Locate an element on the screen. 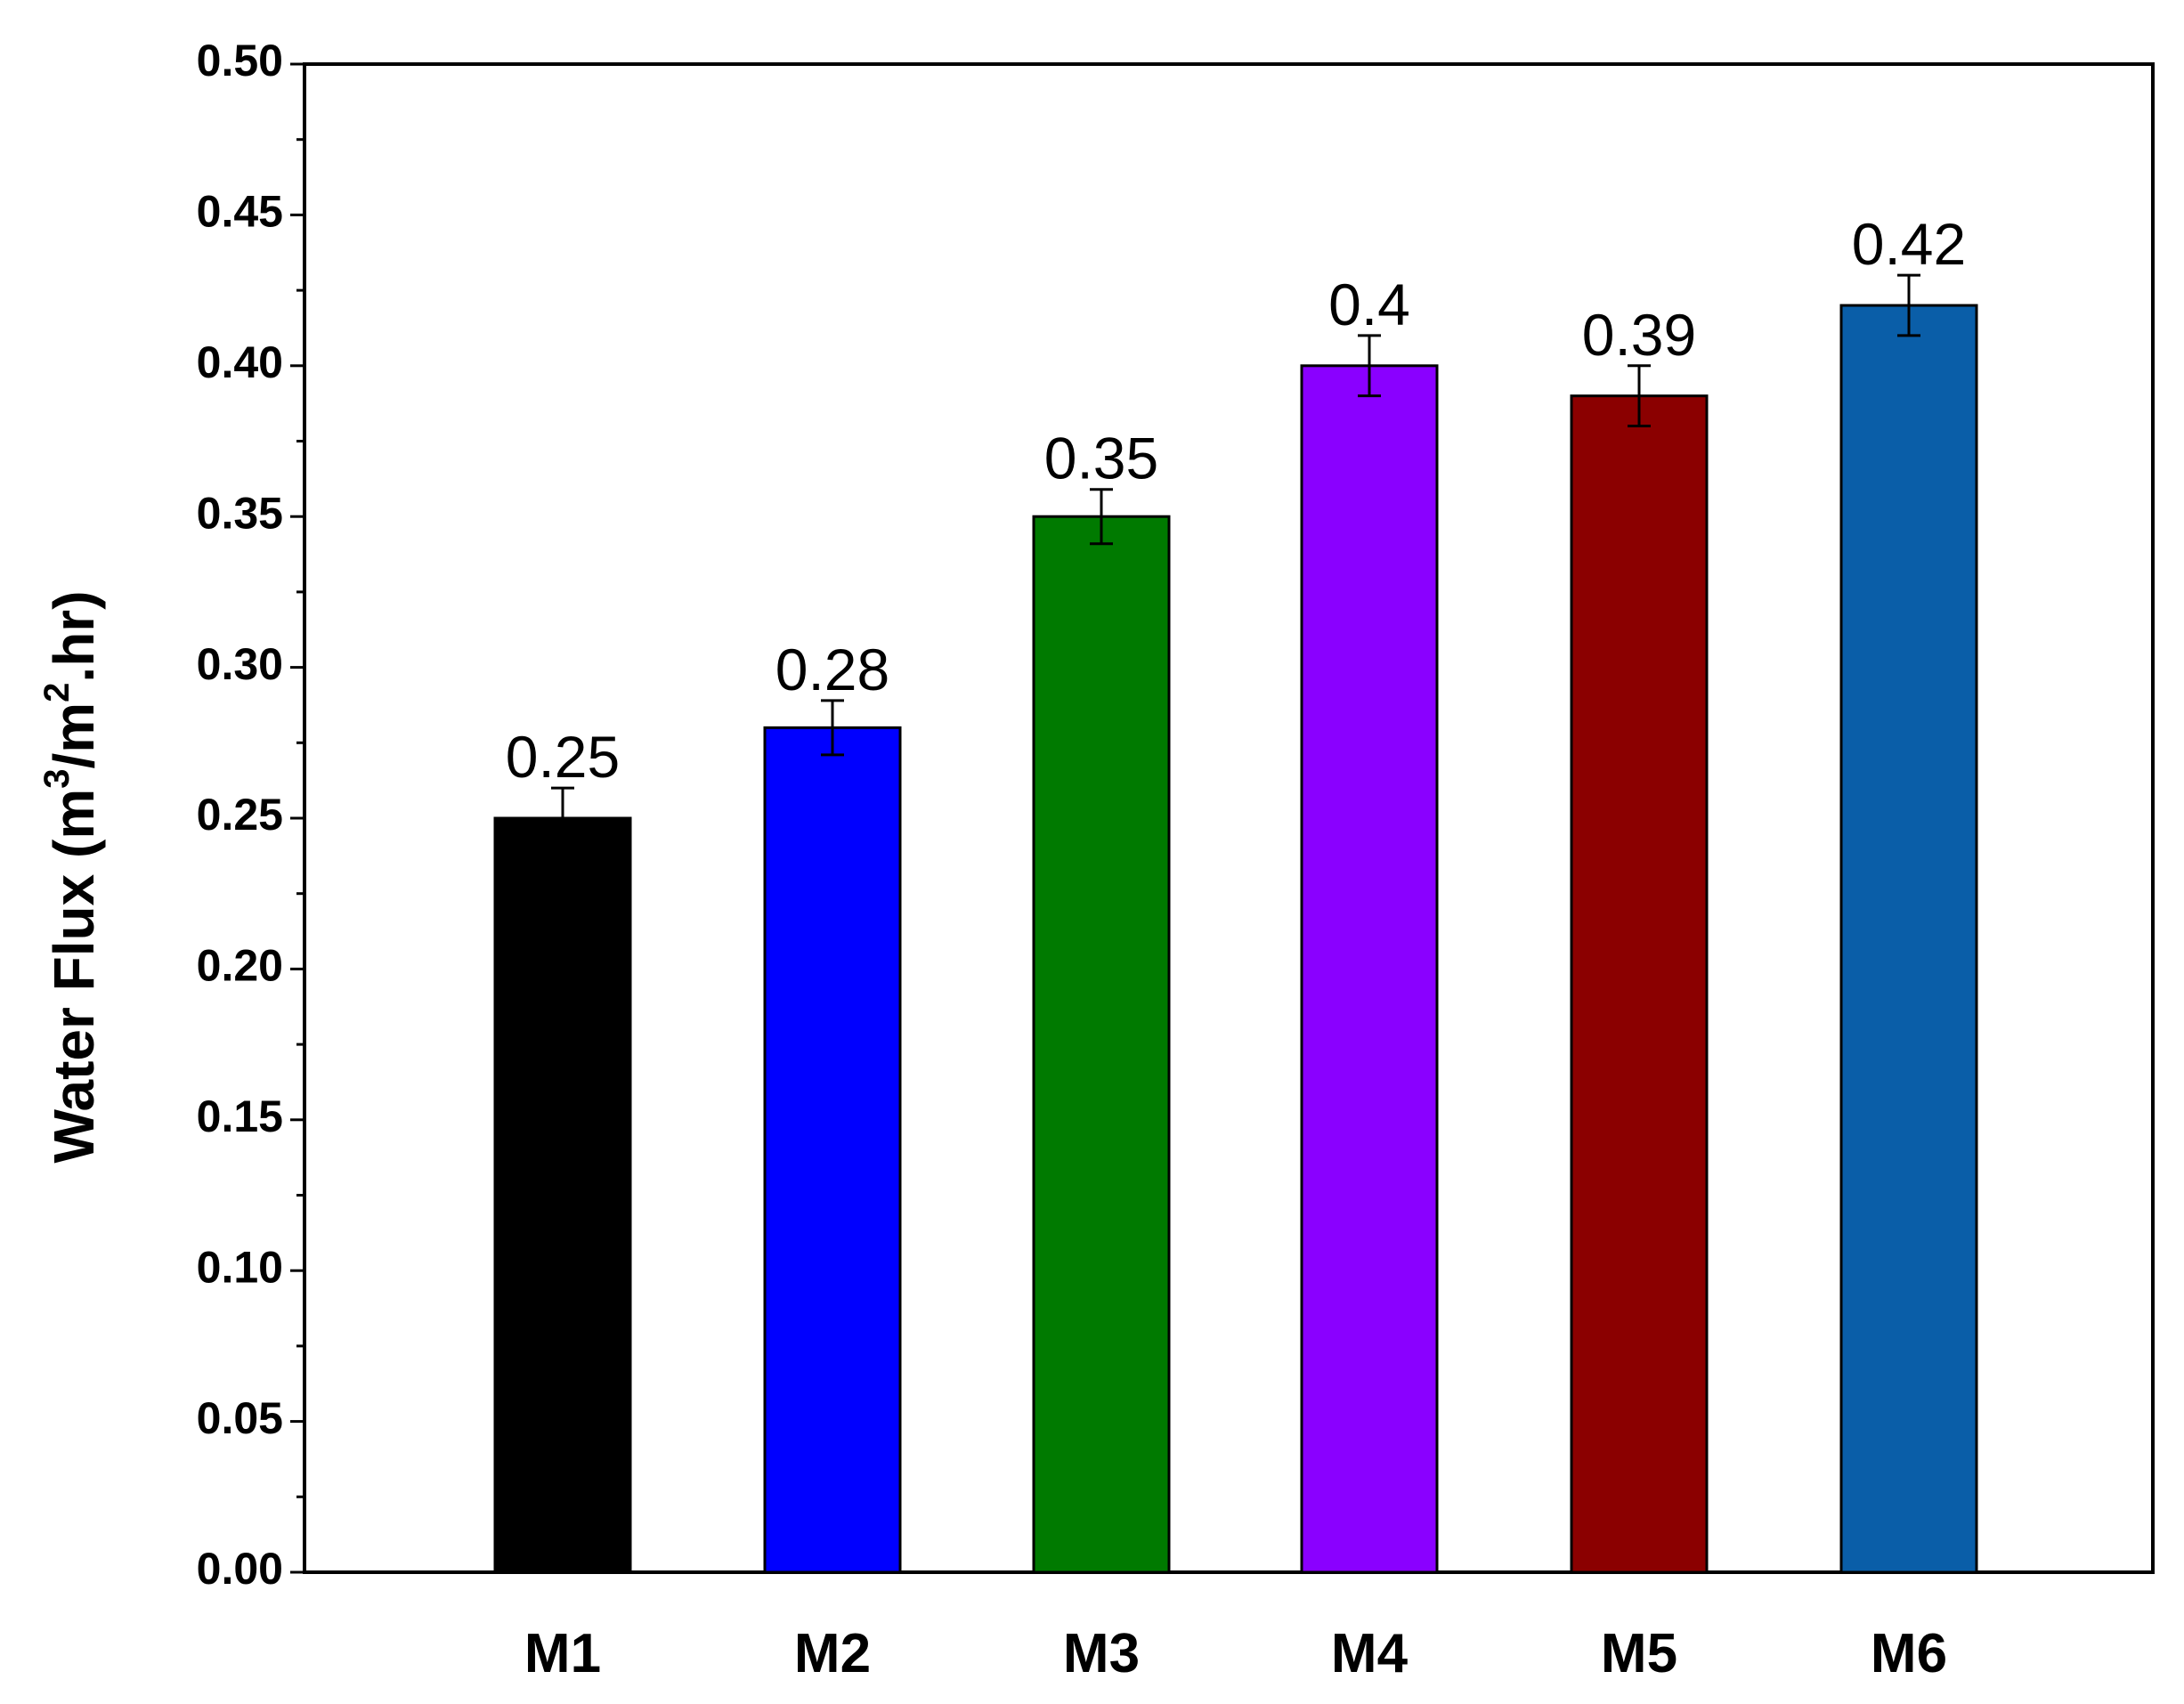 This screenshot has height=1704, width=2184. bar-m4 is located at coordinates (1369, 969).